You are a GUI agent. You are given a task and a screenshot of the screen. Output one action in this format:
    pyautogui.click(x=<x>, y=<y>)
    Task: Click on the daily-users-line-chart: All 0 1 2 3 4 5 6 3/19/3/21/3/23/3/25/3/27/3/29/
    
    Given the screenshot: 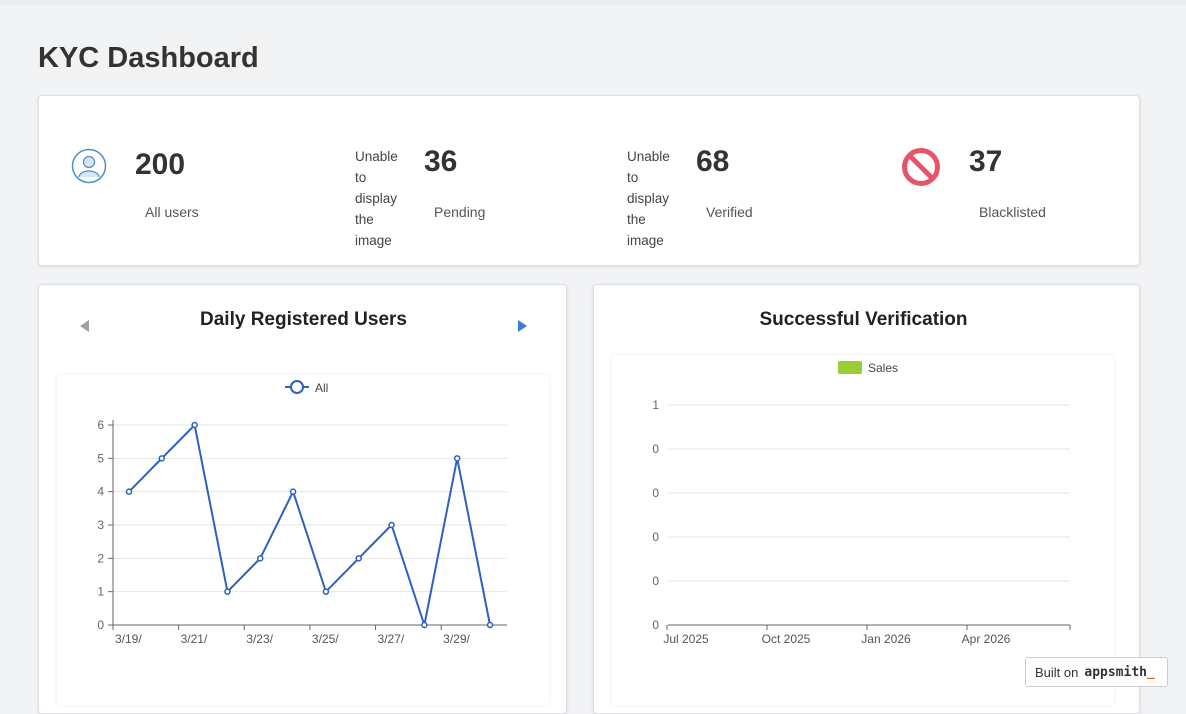 What is the action you would take?
    pyautogui.click(x=302, y=513)
    